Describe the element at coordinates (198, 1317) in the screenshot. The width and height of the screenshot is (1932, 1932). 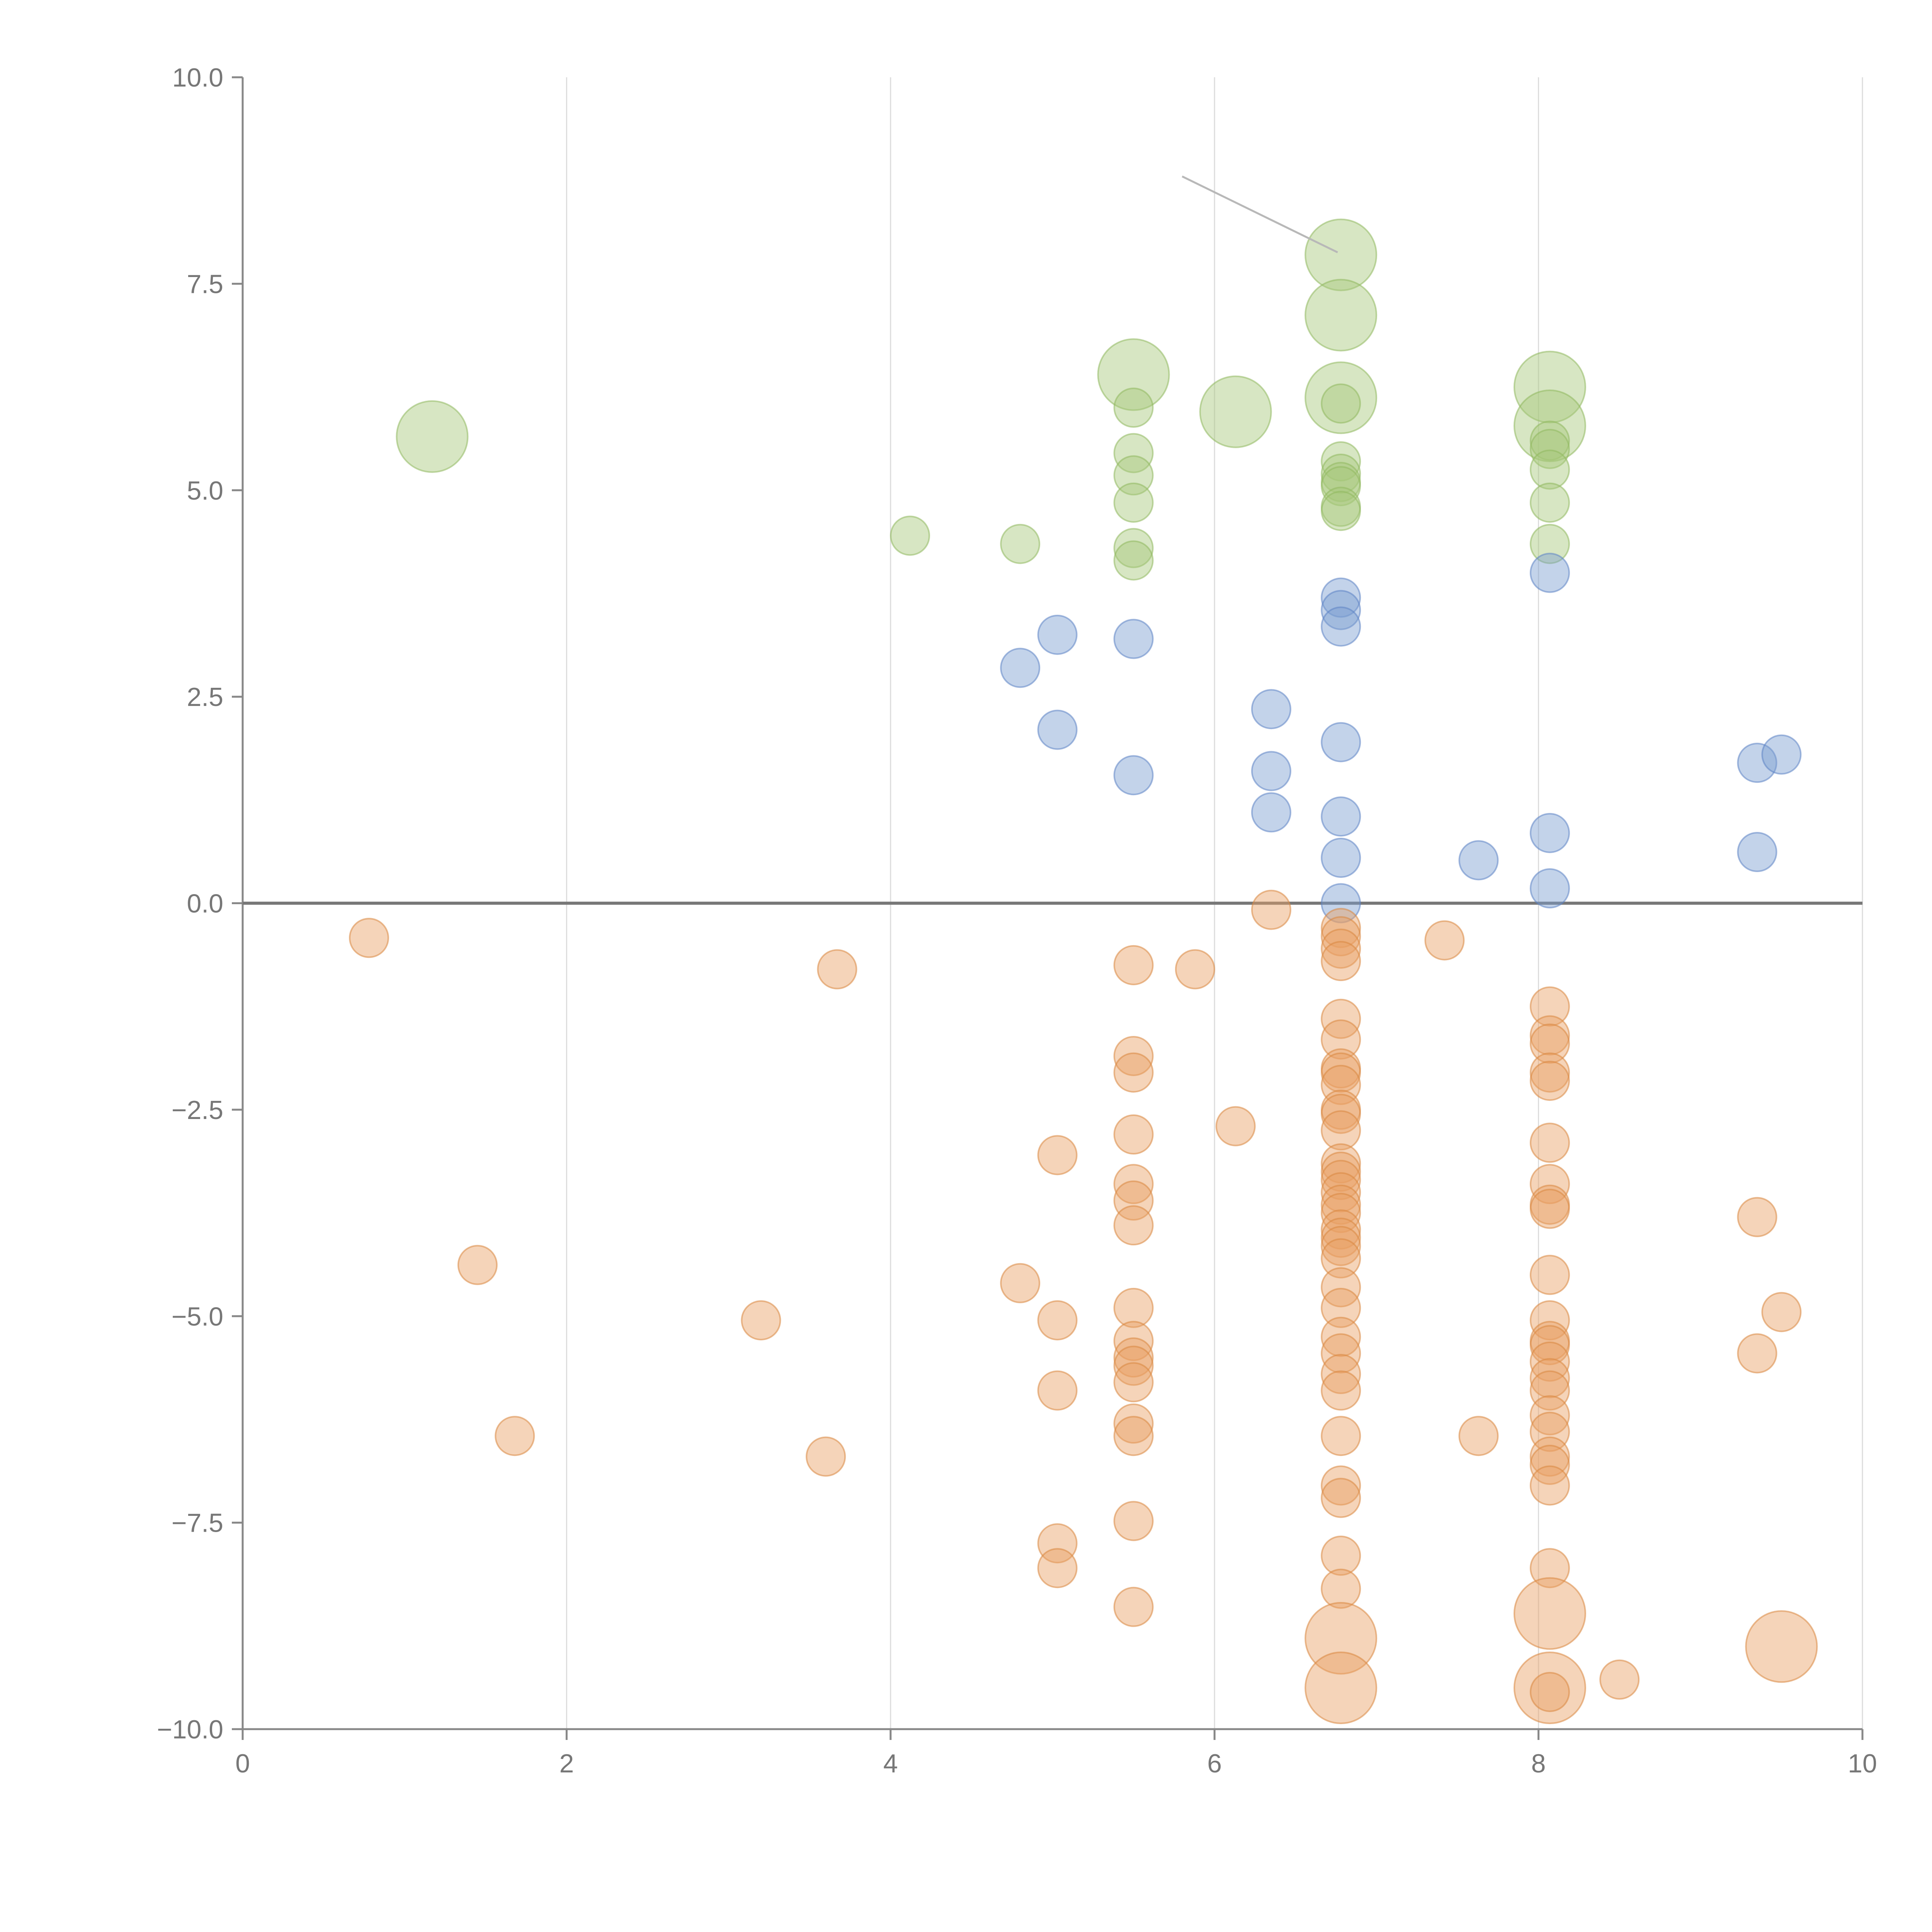
I see `y-tick-label: −5.0` at that location.